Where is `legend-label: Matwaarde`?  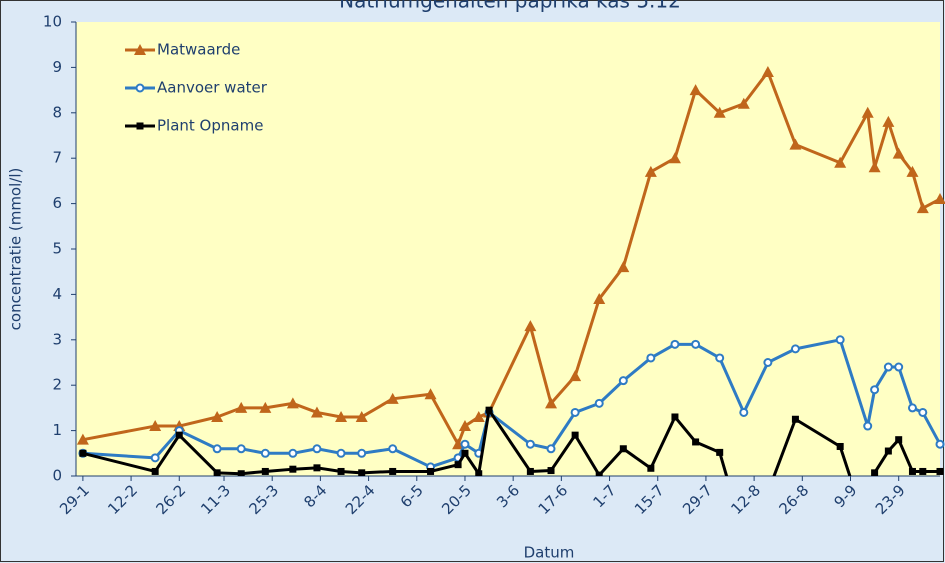 legend-label: Matwaarde is located at coordinates (198, 50).